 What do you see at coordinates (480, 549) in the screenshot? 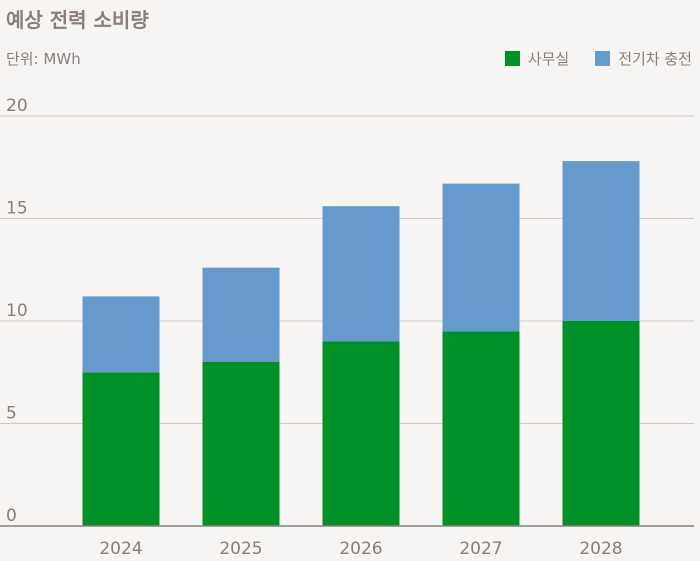
I see `x-tick-label-2027: 2027` at bounding box center [480, 549].